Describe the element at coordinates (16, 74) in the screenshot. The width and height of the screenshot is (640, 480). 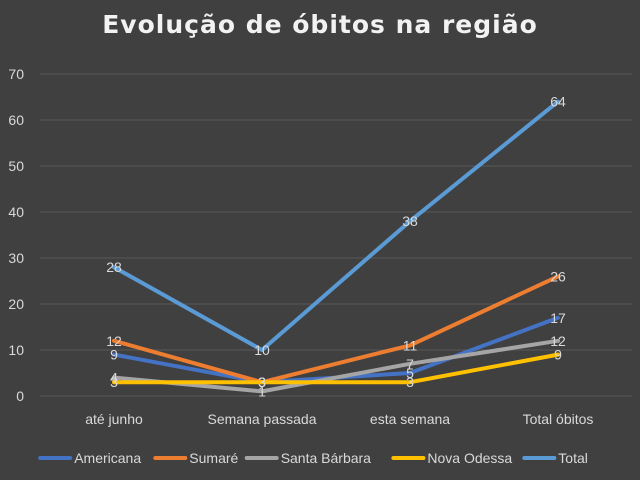
I see `y-tick-label: 70` at that location.